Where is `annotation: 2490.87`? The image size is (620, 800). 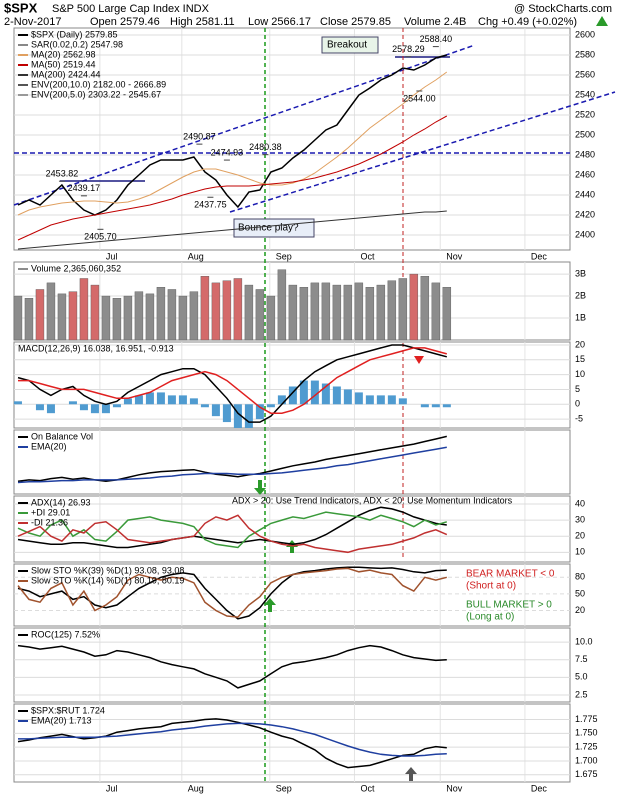 annotation: 2490.87 is located at coordinates (199, 137).